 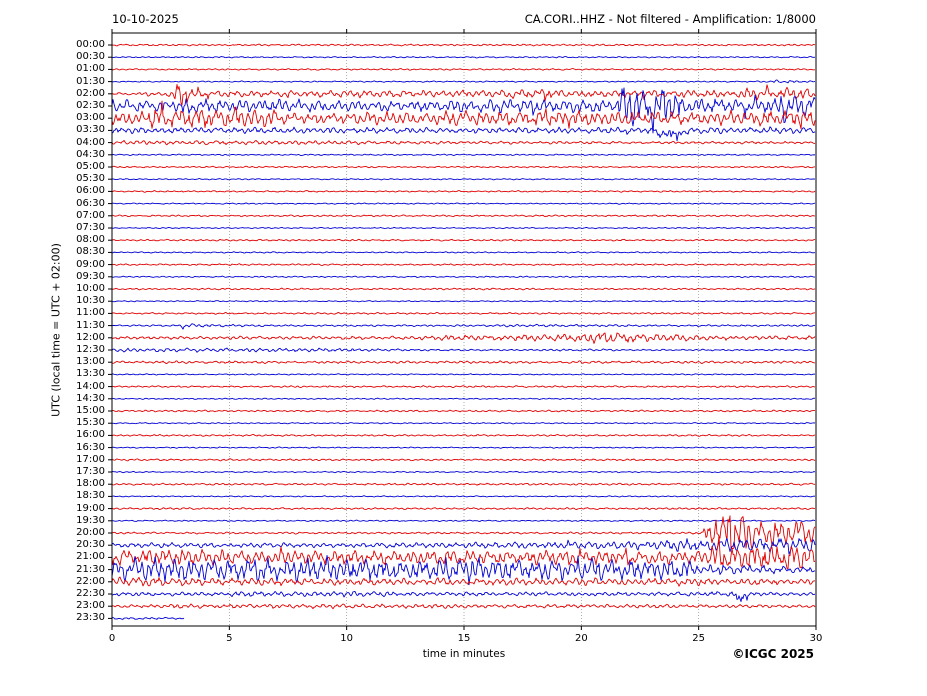 What do you see at coordinates (90, 459) in the screenshot?
I see `row-time-label: 17:00` at bounding box center [90, 459].